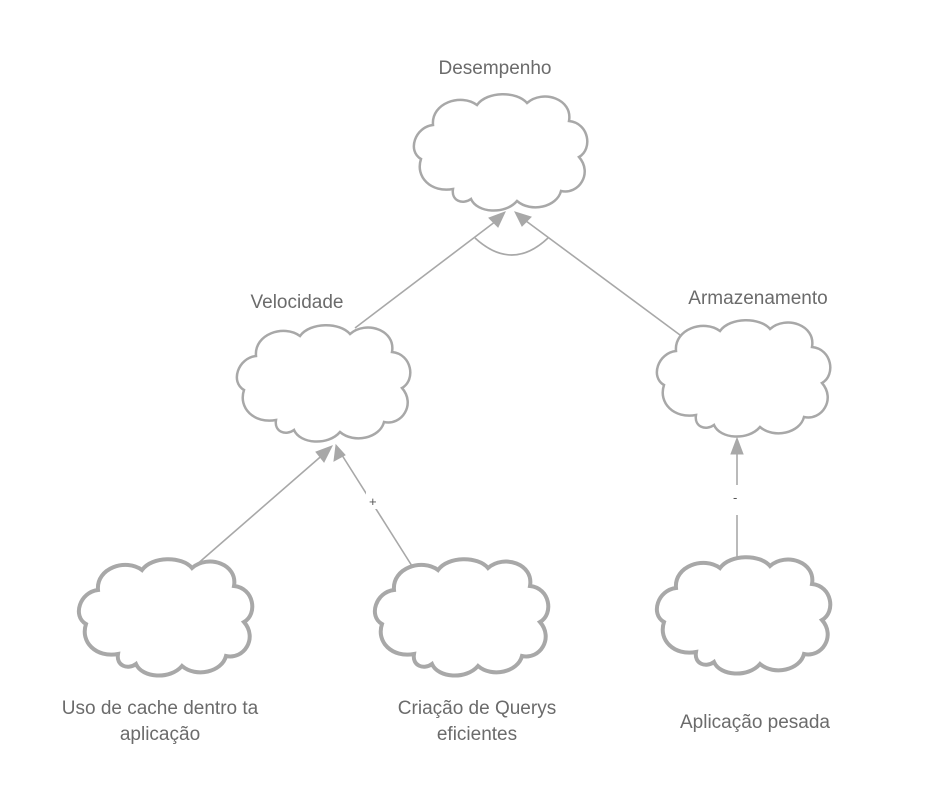 This screenshot has height=810, width=937. Describe the element at coordinates (511, 246) in the screenshot. I see `and-decomposition-arc` at that location.